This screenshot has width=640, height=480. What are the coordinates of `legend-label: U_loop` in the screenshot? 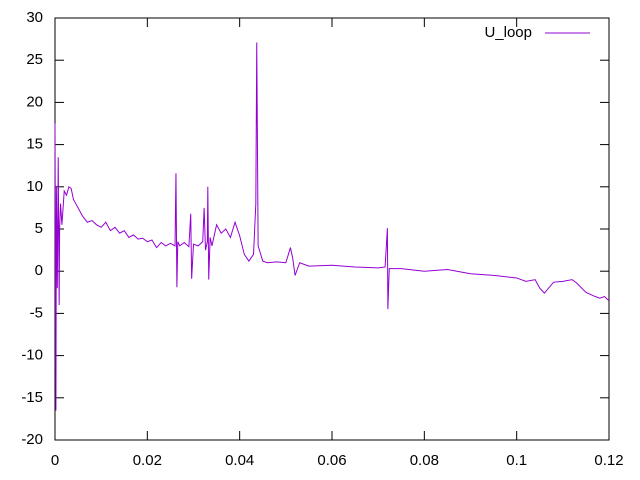 It's located at (508, 32).